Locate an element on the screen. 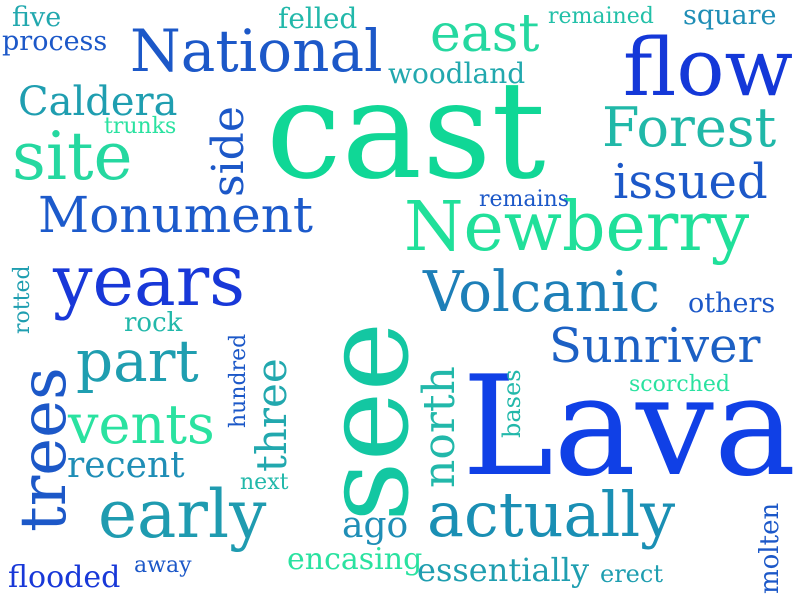 This screenshot has width=800, height=600. word-scorched: scorched is located at coordinates (679, 384).